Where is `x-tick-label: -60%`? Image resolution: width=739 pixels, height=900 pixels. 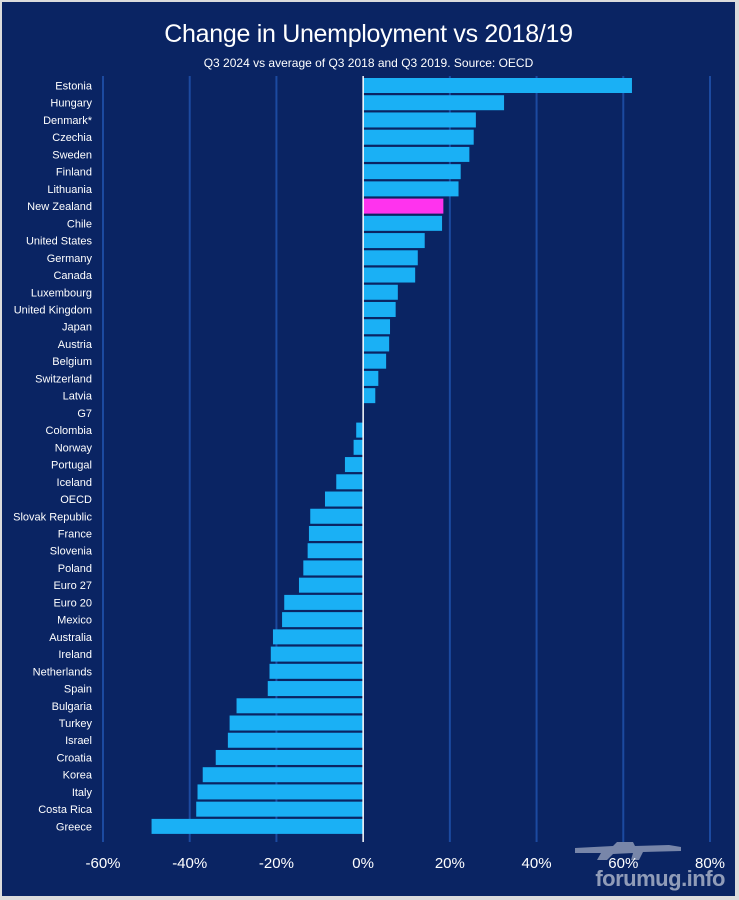
x-tick-label: -60% is located at coordinates (102, 863).